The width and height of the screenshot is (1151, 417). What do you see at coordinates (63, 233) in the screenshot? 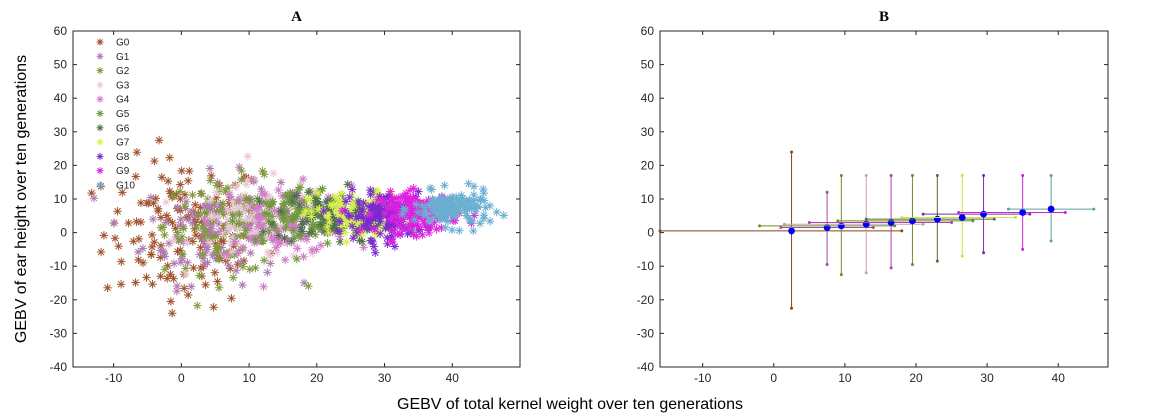
I see `y-tick-label: 0` at bounding box center [63, 233].